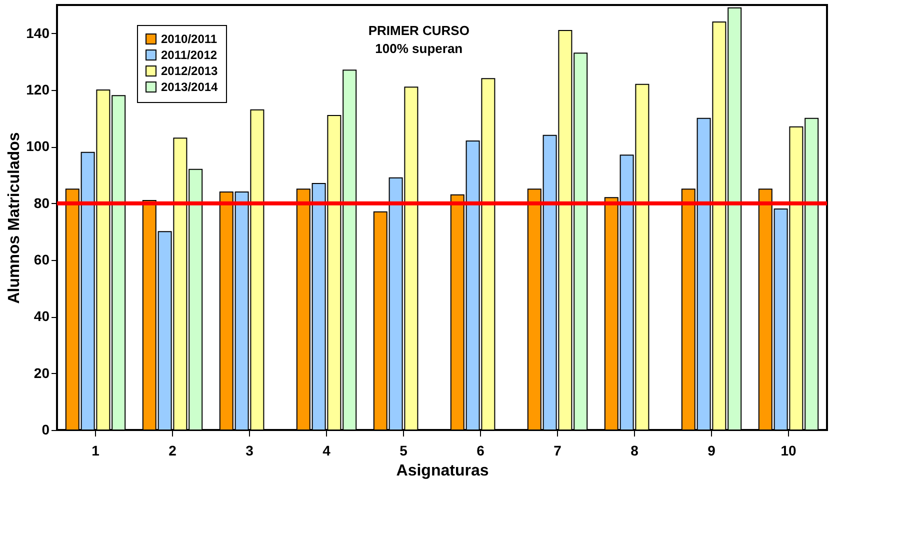  What do you see at coordinates (172, 450) in the screenshot?
I see `x-tick-label: 2` at bounding box center [172, 450].